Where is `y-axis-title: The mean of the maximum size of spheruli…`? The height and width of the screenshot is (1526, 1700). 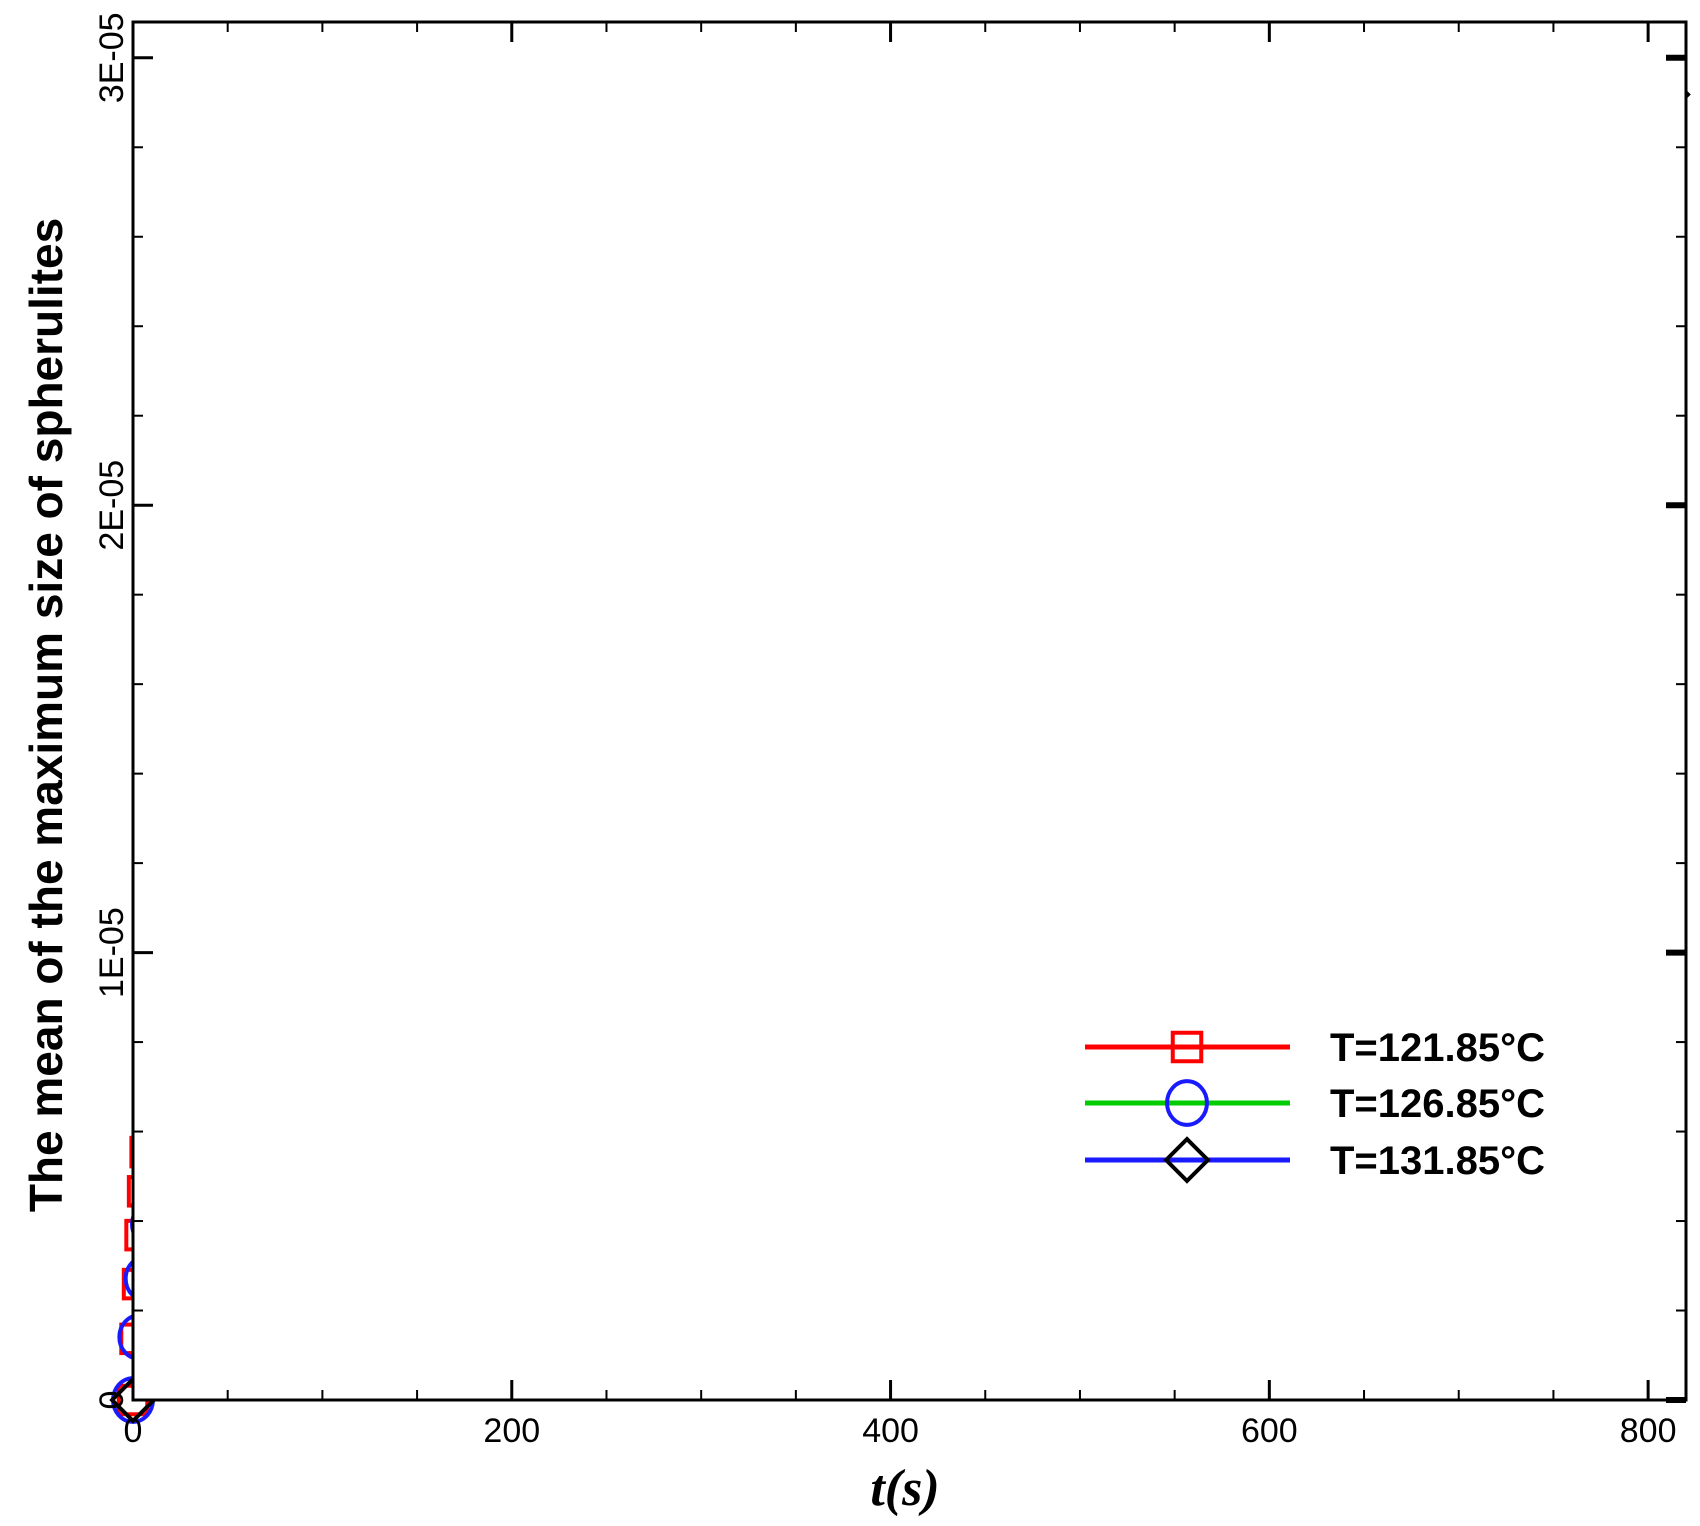 y-axis-title: The mean of the maximum size of spheruli… is located at coordinates (46, 715).